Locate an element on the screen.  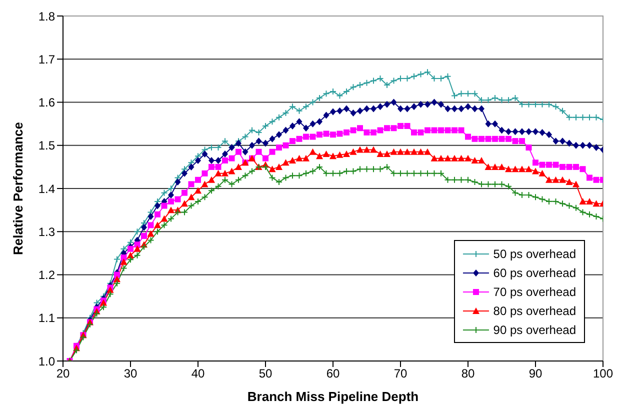
y-tick-label: 1.7 is located at coordinates (47, 59).